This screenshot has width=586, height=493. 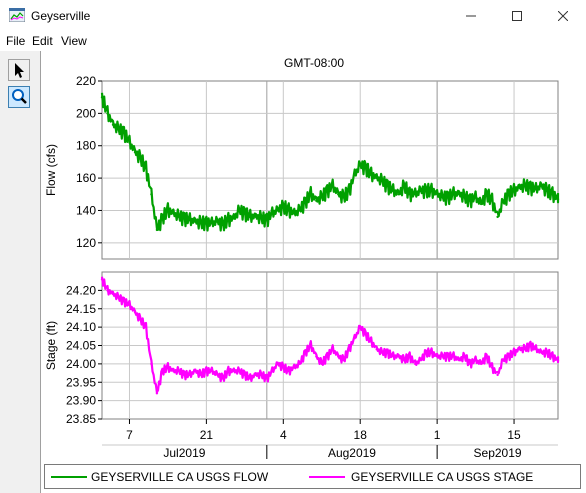 I want to click on pointer-tool-button, so click(x=19, y=70).